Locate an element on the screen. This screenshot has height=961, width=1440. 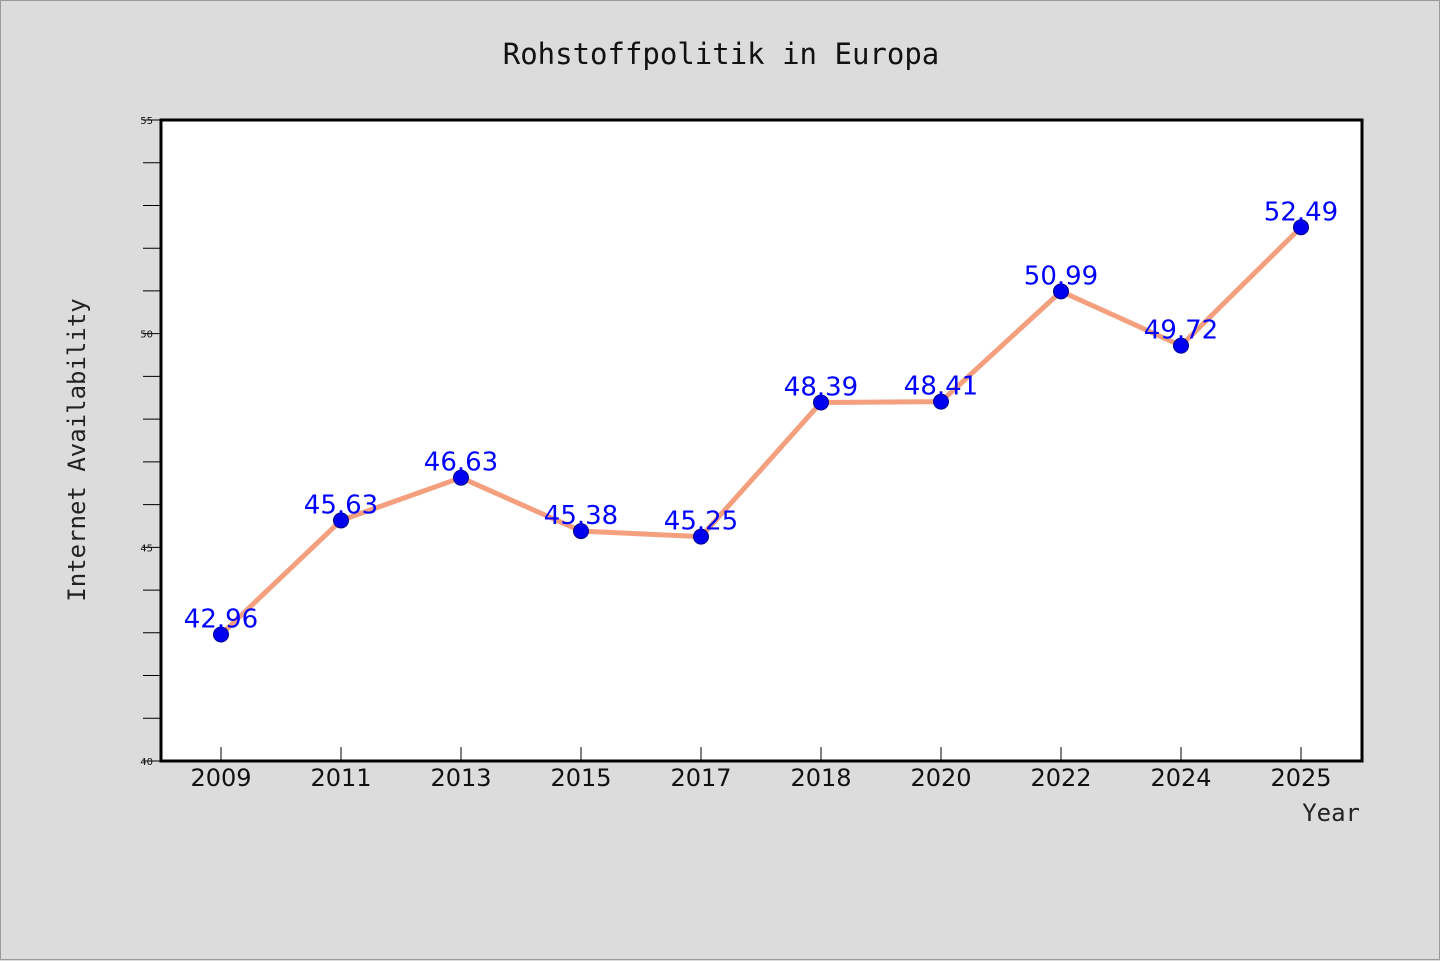
data-label: 45.63 is located at coordinates (341, 505).